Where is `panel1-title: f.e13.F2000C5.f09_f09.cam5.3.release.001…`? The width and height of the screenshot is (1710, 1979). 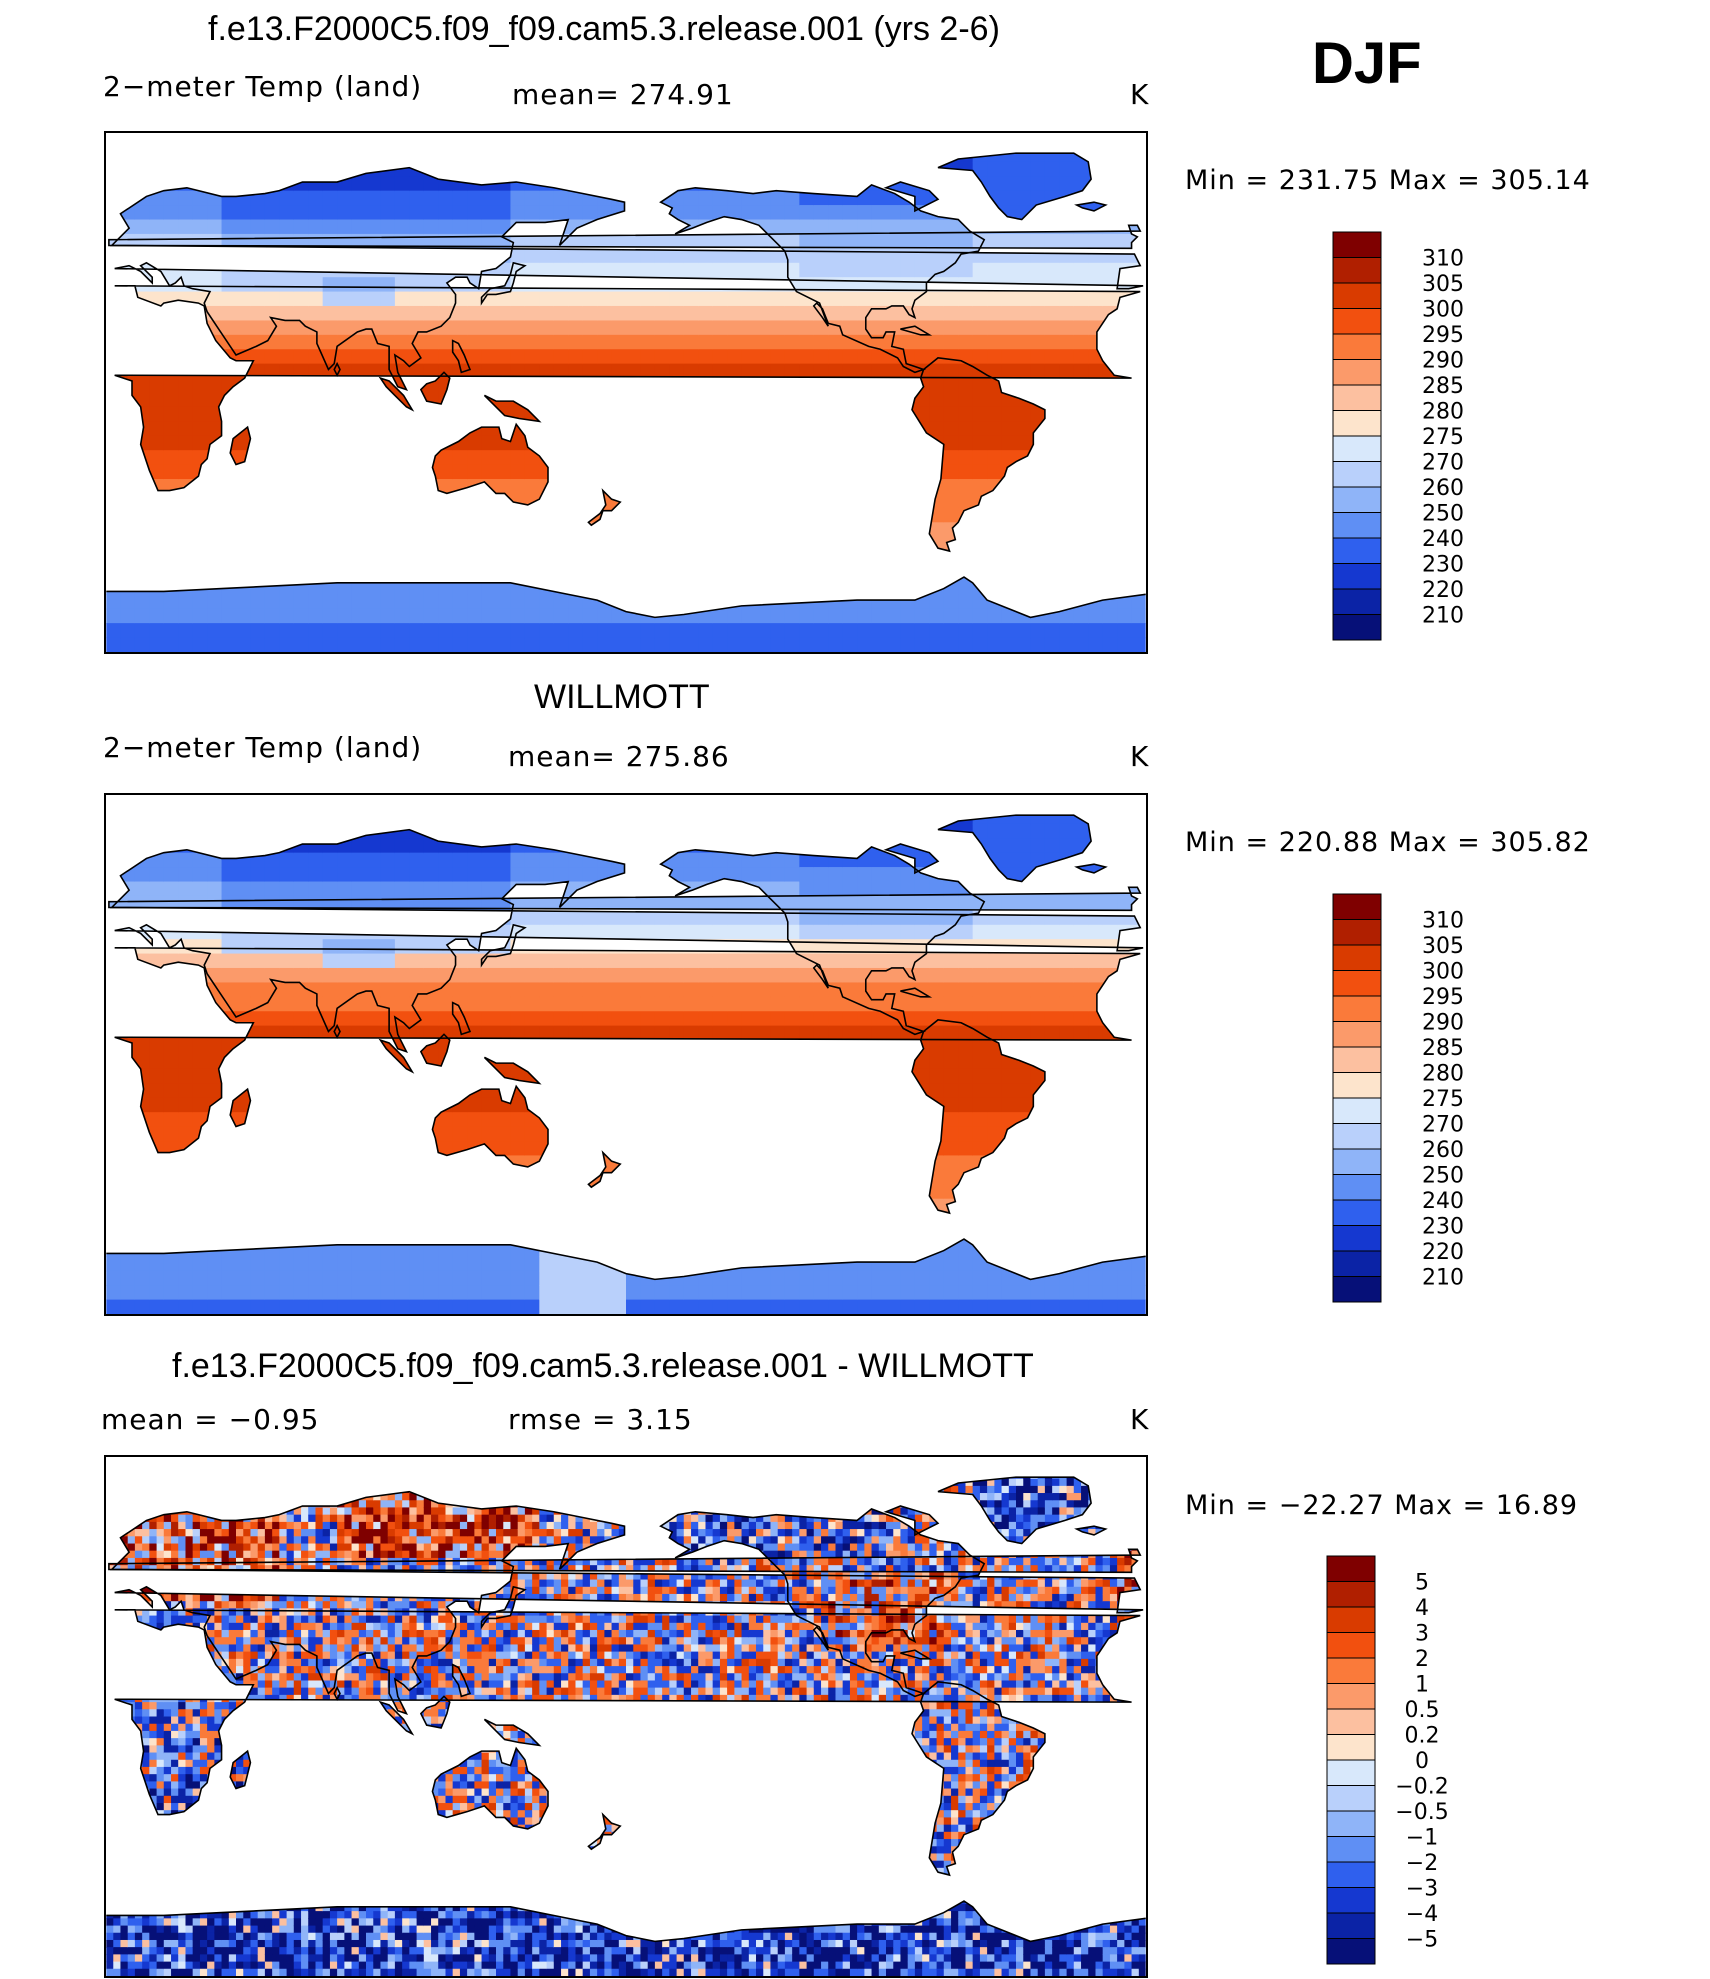 panel1-title: f.e13.F2000C5.f09_f09.cam5.3.release.001… is located at coordinates (604, 29).